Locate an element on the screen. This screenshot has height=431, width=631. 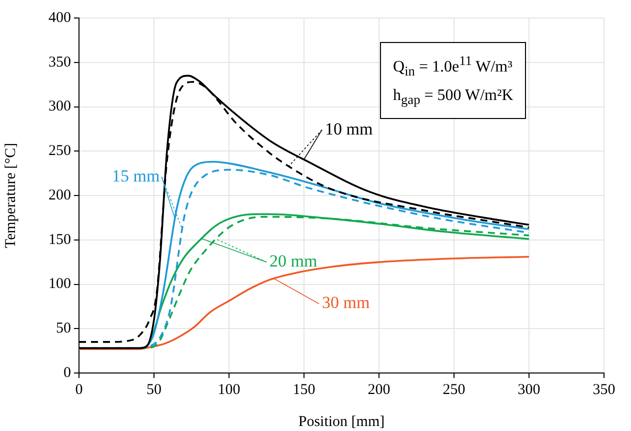
x-tick-label: 300 is located at coordinates (529, 390).